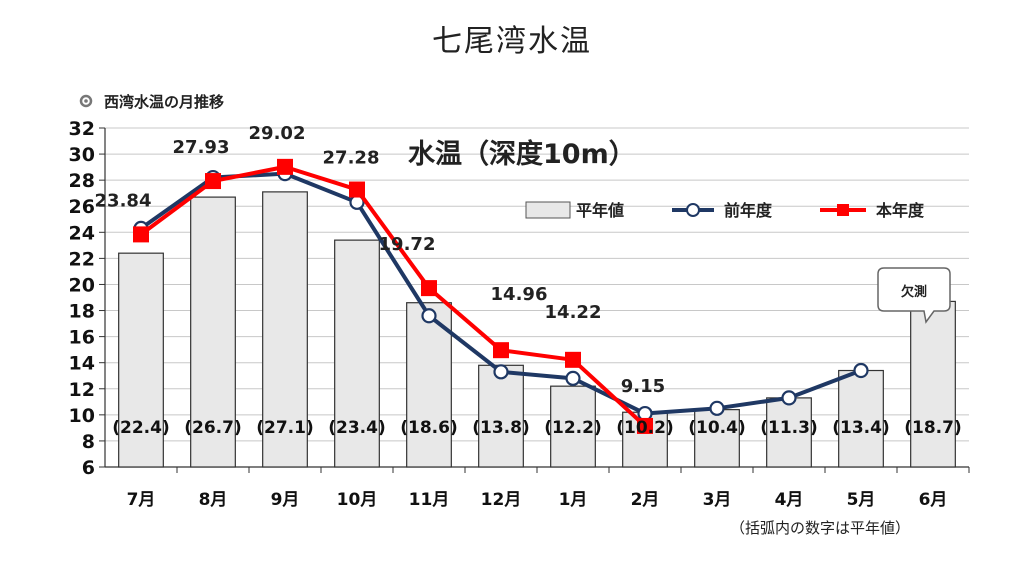 The width and height of the screenshot is (1024, 576). Describe the element at coordinates (933, 500) in the screenshot. I see `x-tick-label: 6月` at that location.